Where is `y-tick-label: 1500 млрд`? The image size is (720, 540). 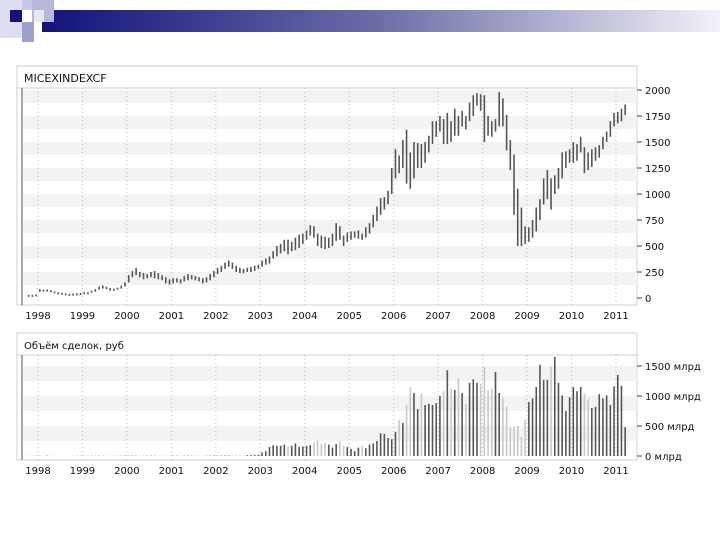
y-tick-label: 1500 млрд is located at coordinates (673, 367).